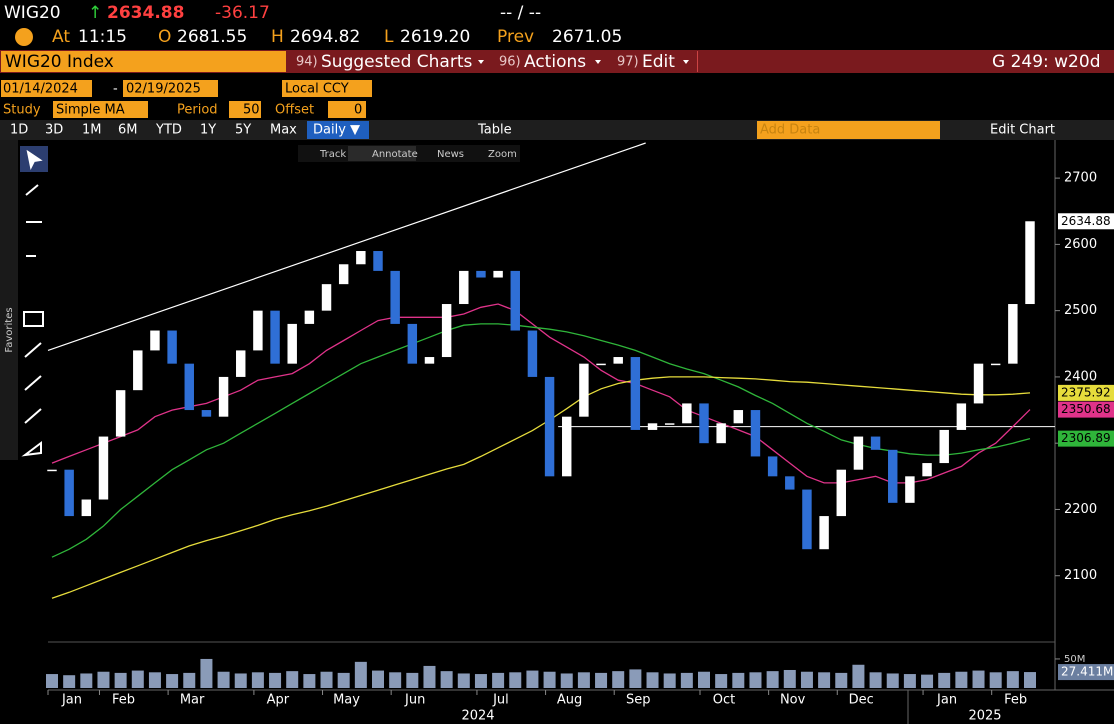 The height and width of the screenshot is (724, 1114). Describe the element at coordinates (61, 37) in the screenshot. I see `at-label: At` at that location.